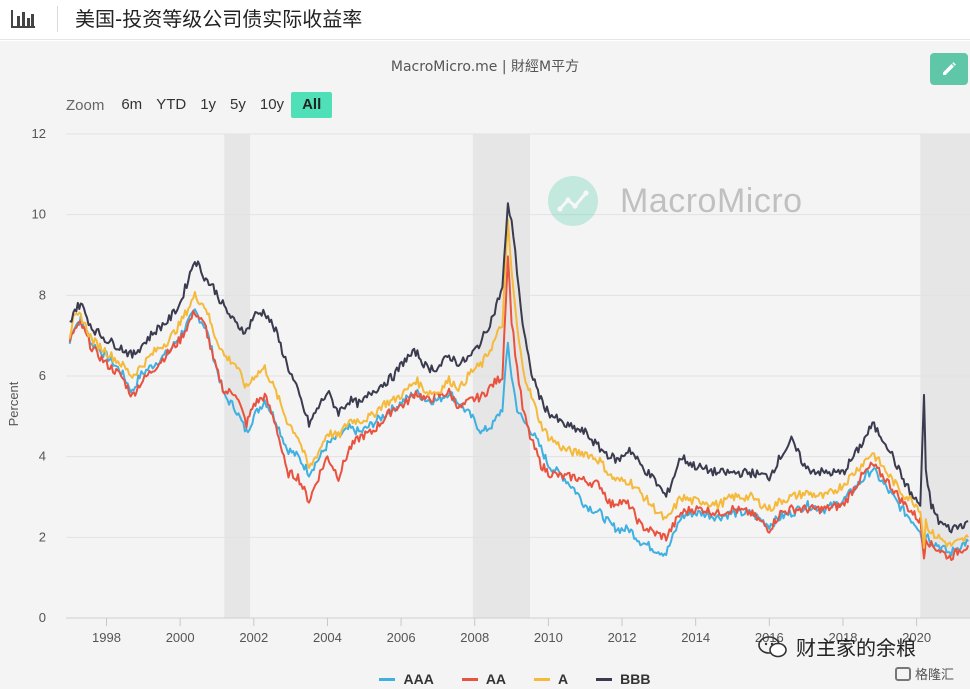  I want to click on legend-item-aa: AA, so click(484, 679).